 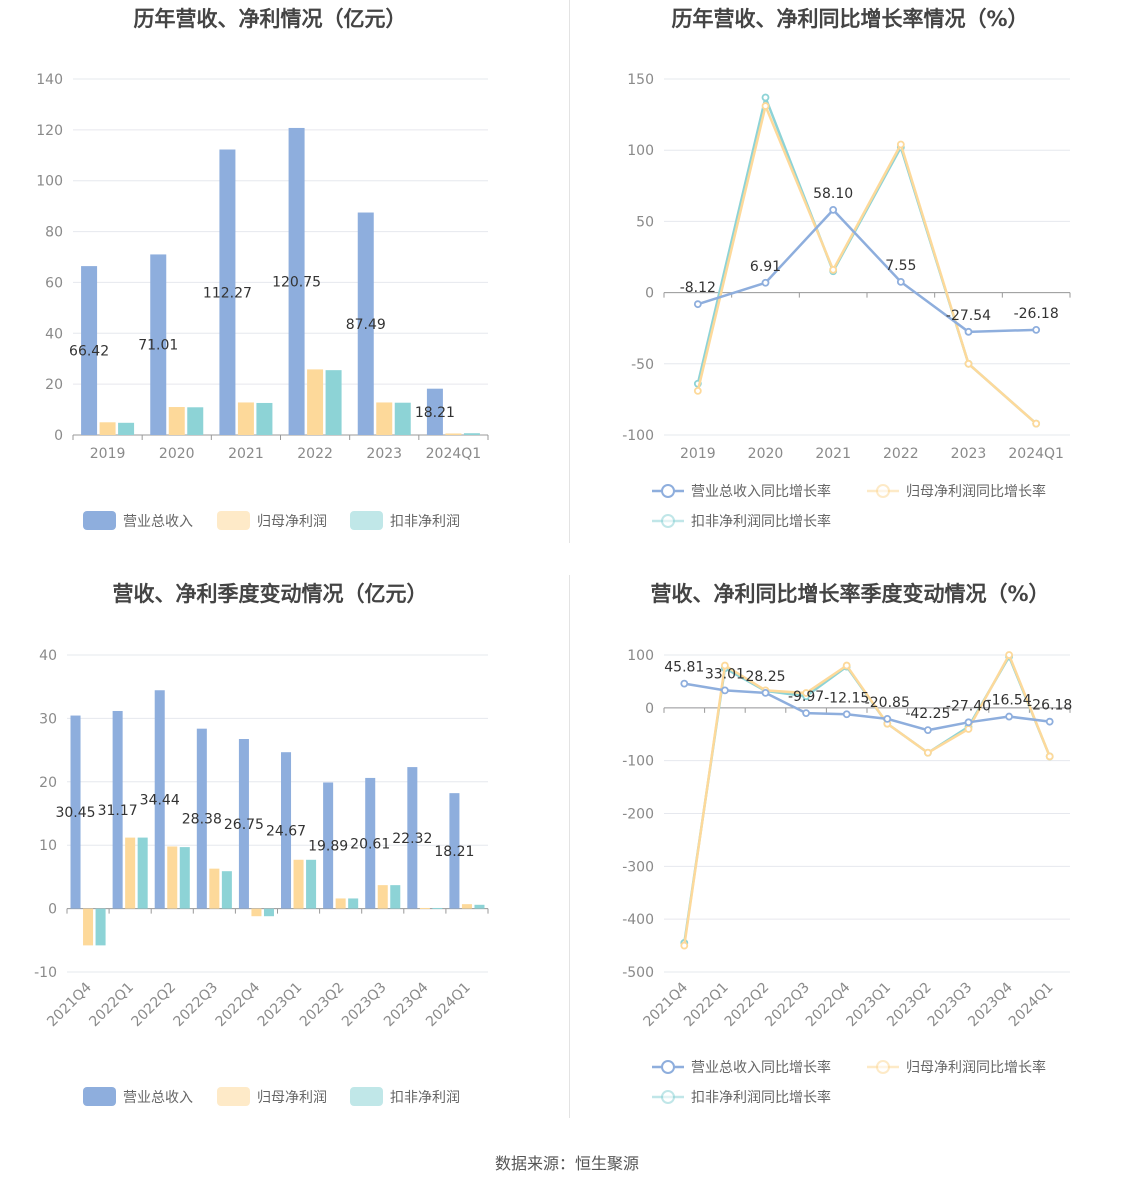 What do you see at coordinates (569, 846) in the screenshot?
I see `panel-divider-bottom` at bounding box center [569, 846].